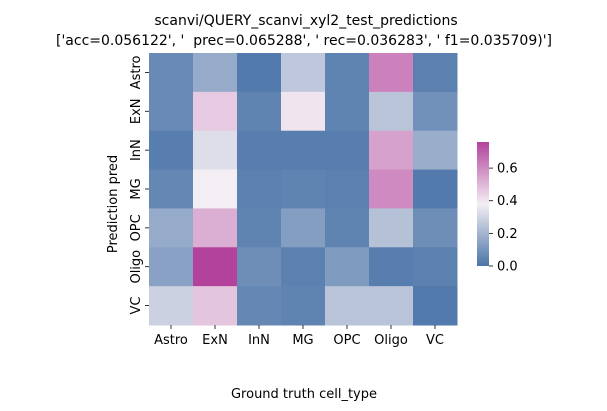  What do you see at coordinates (136, 306) in the screenshot?
I see `y-tick-label: VC` at bounding box center [136, 306].